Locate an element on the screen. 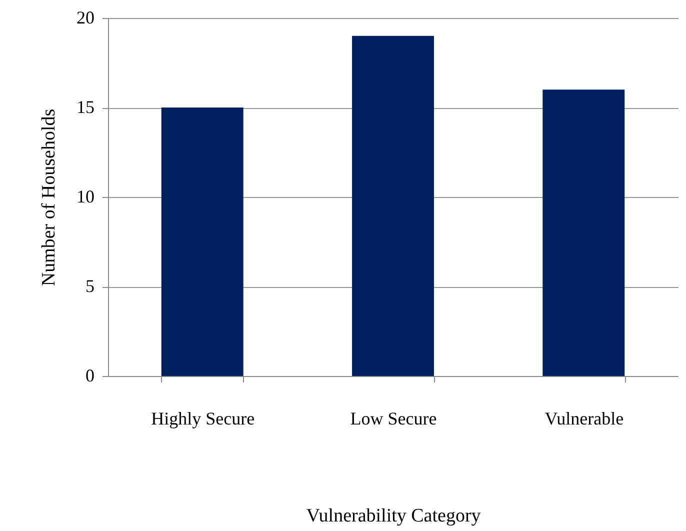 This screenshot has width=686, height=531. y-tick-label: 15 is located at coordinates (85, 107).